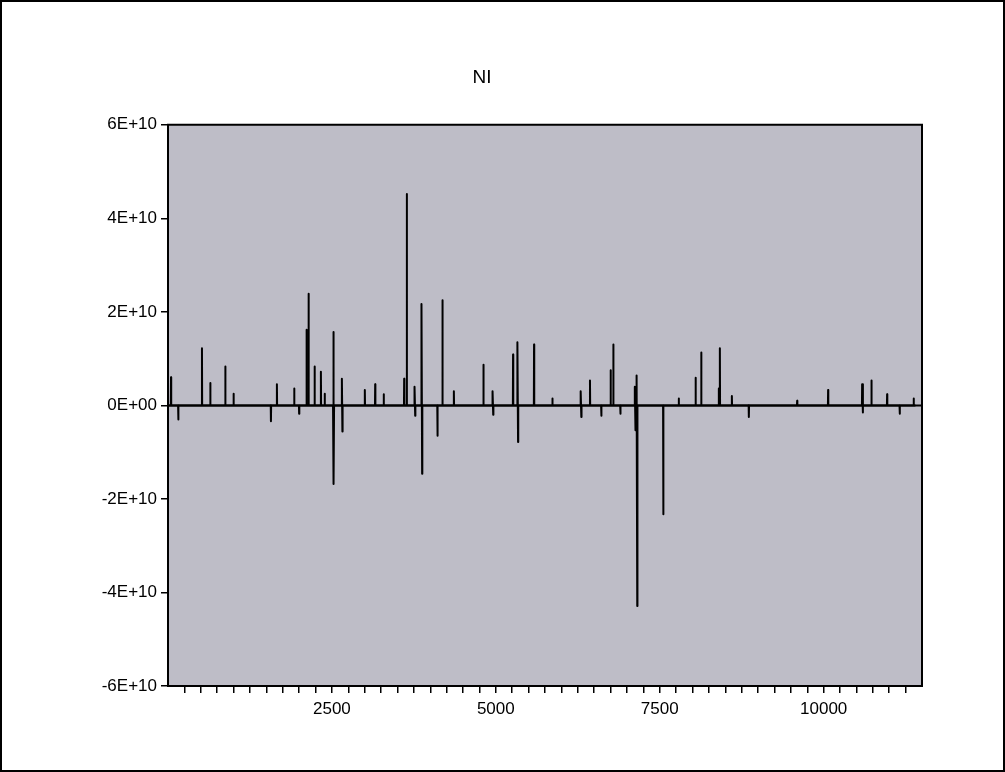 Image resolution: width=1005 pixels, height=772 pixels. Describe the element at coordinates (332, 708) in the screenshot. I see `x-tick-label: 2500` at that location.